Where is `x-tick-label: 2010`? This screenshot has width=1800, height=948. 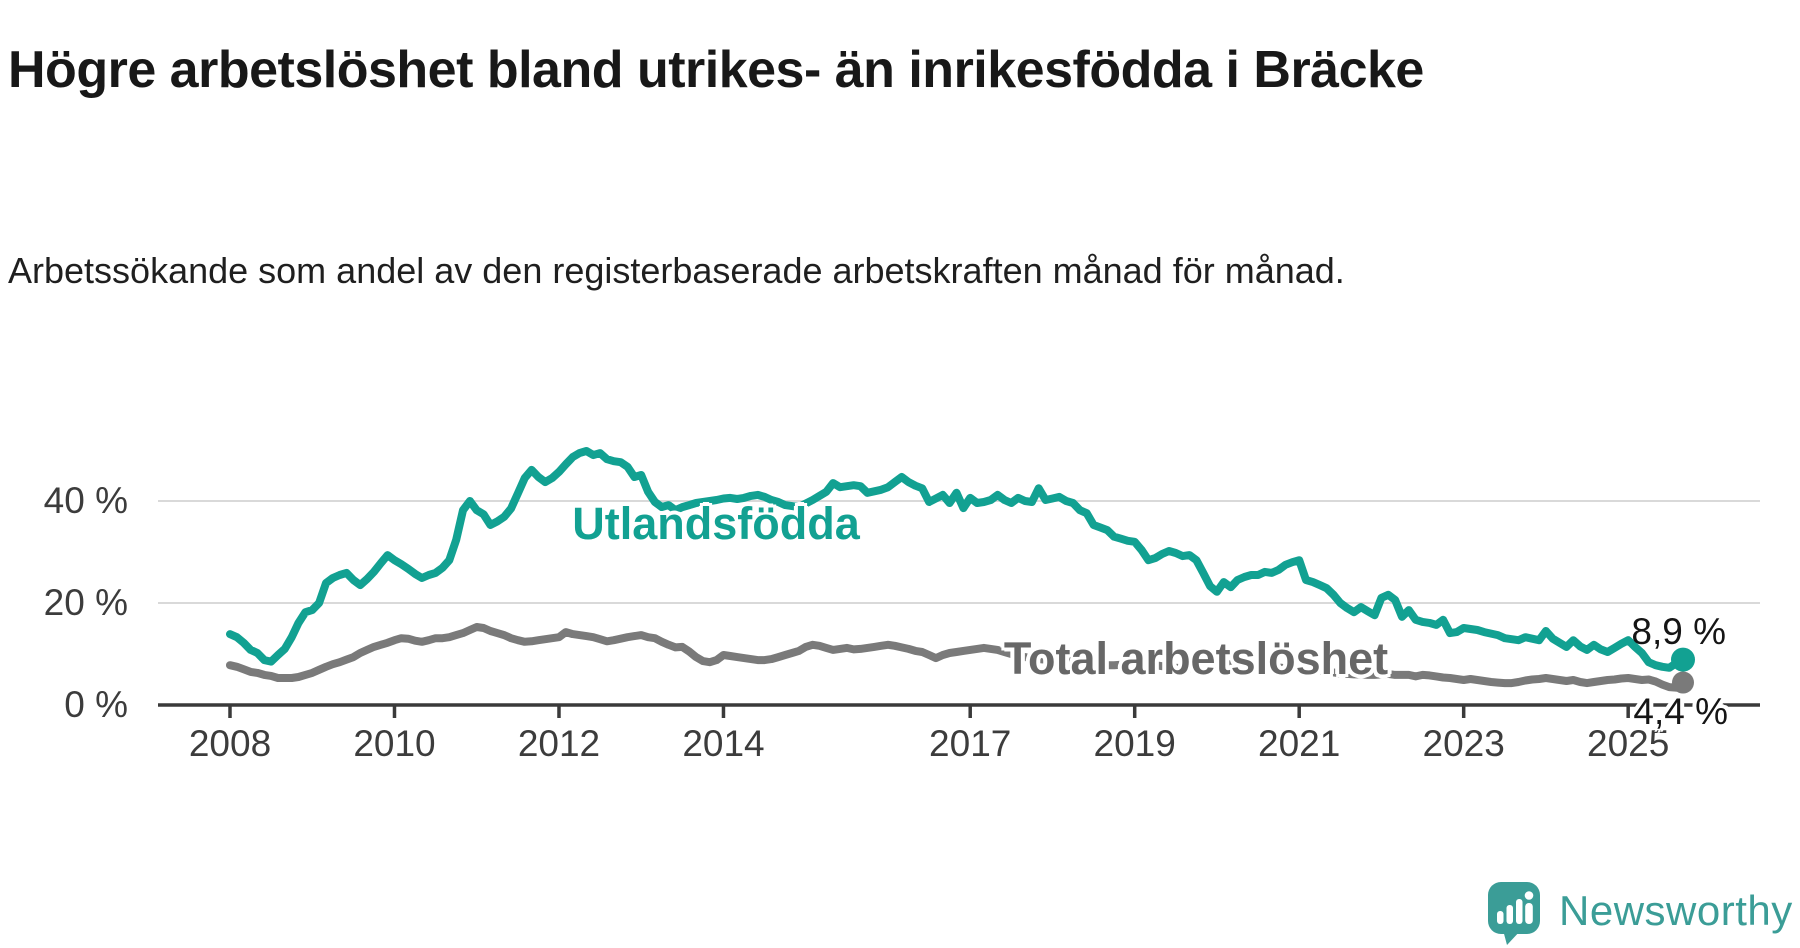 x-tick-label: 2010 is located at coordinates (394, 743).